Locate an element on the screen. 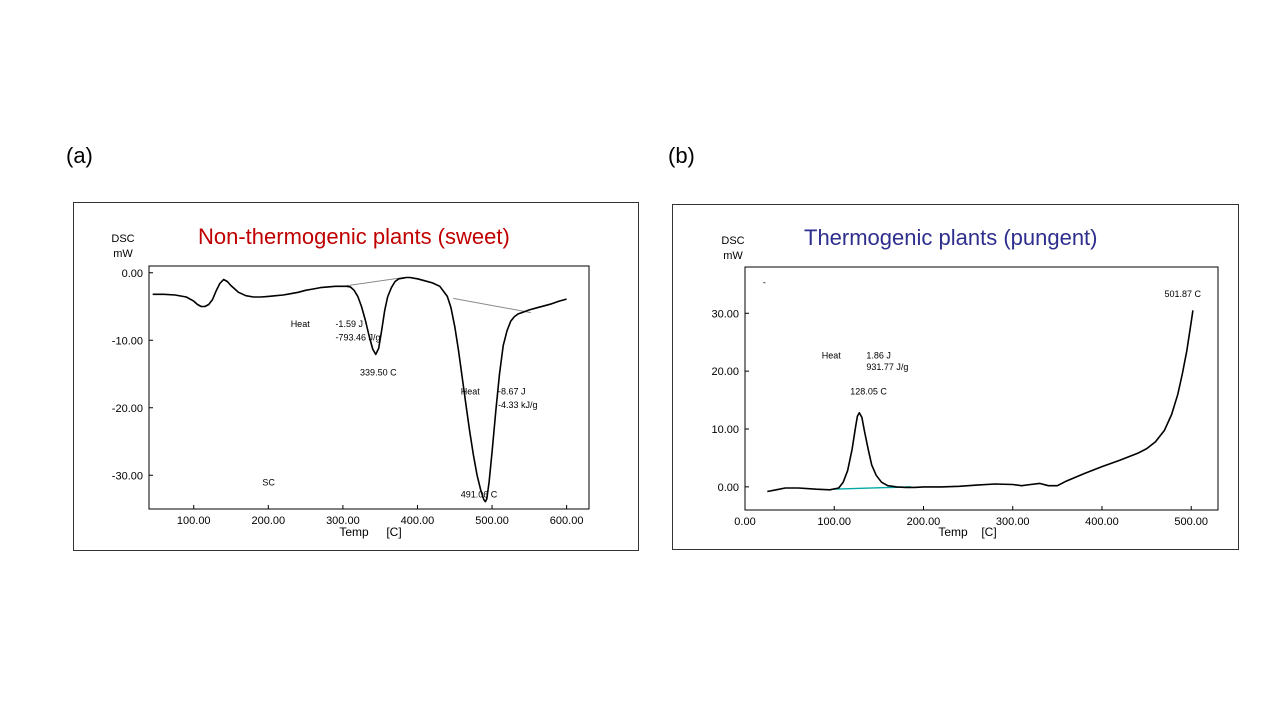 Image resolution: width=1280 pixels, height=720 pixels. c0-x-tick-label: 400.00 is located at coordinates (418, 521).